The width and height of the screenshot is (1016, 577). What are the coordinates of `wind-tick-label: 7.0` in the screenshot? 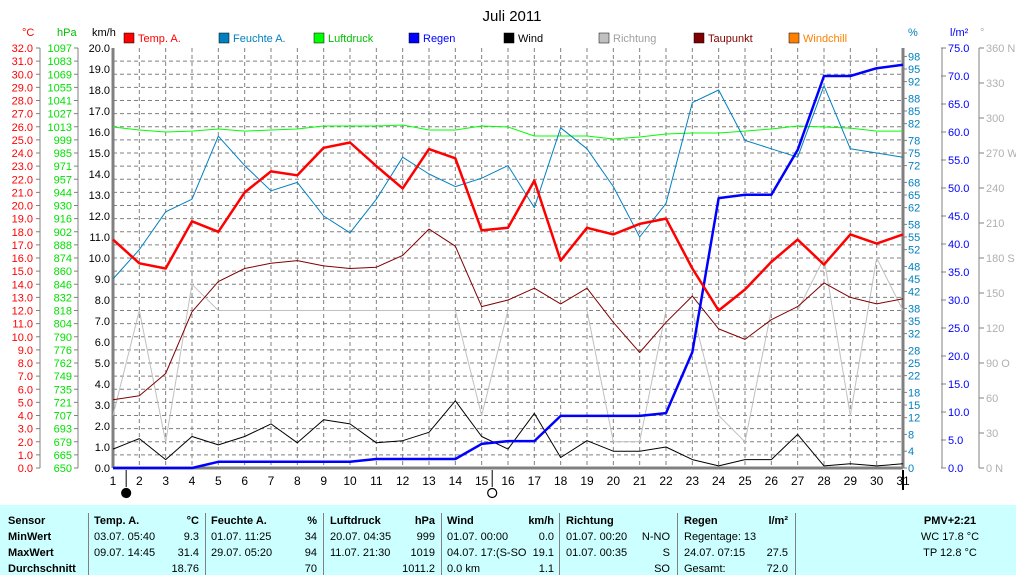 It's located at (102, 322).